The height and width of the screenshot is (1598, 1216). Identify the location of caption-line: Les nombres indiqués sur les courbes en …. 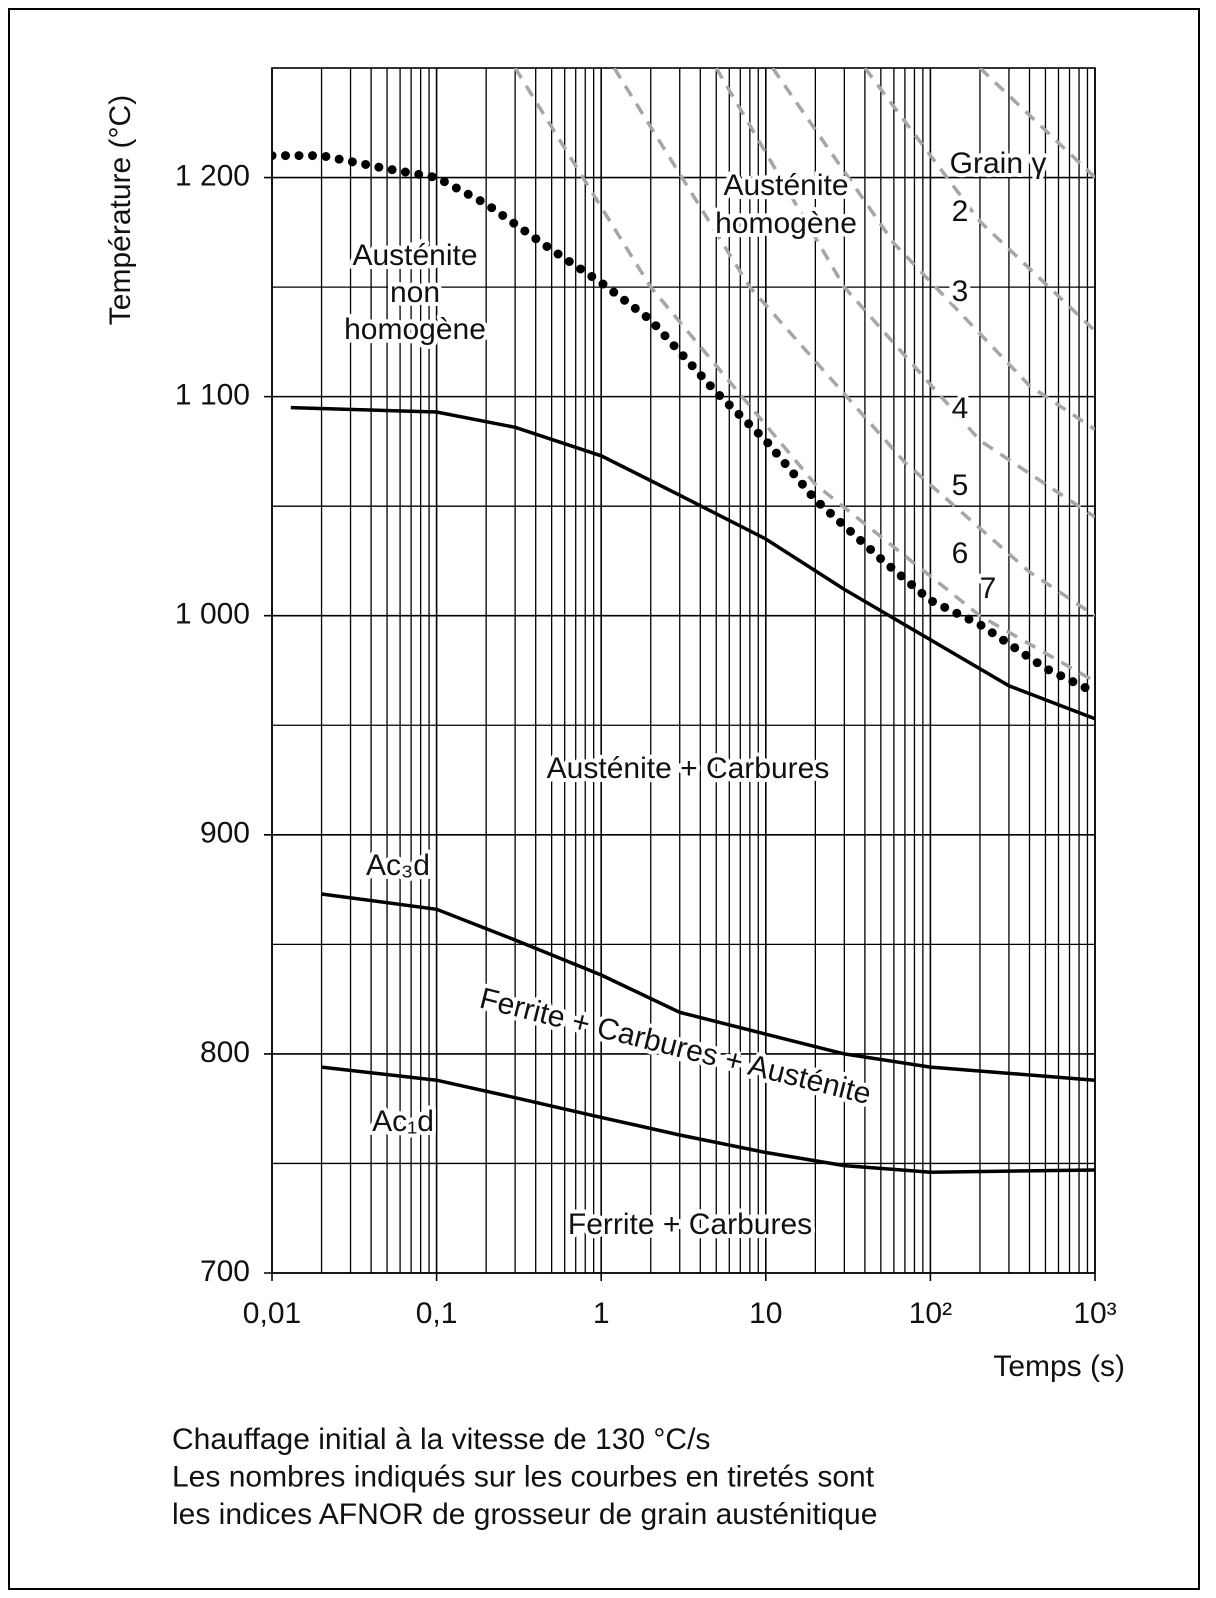
(523, 1476).